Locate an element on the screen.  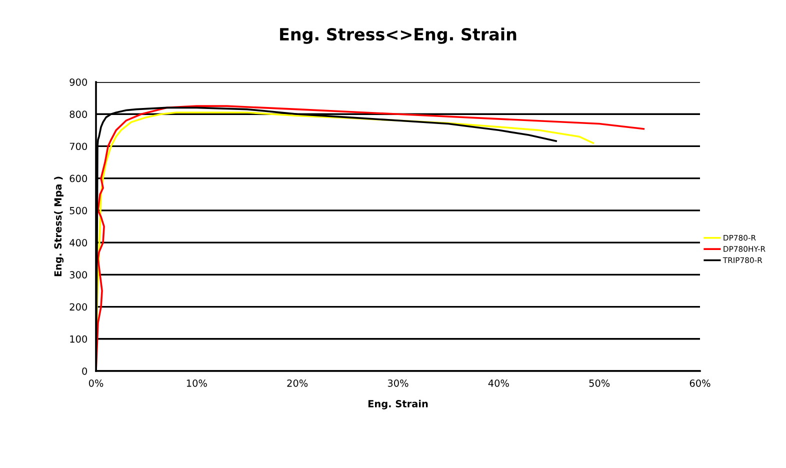
y-tick-label: 300 is located at coordinates (79, 274).